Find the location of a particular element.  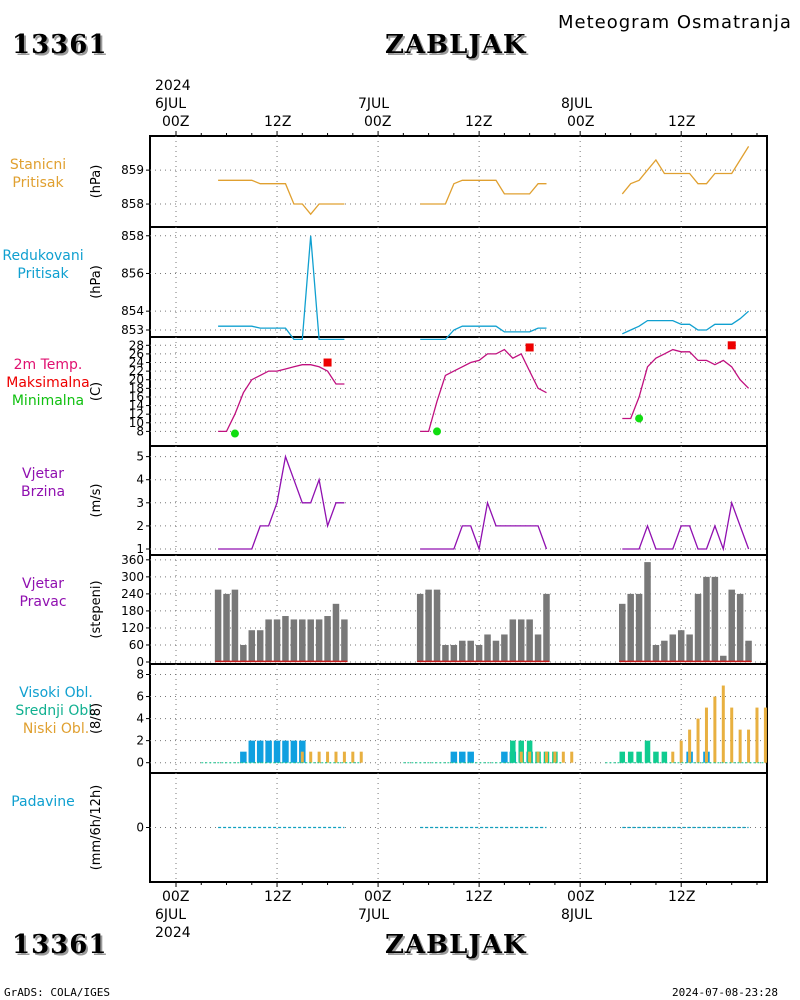

label-clouds-line1: Visoki Obl. is located at coordinates (56, 693).